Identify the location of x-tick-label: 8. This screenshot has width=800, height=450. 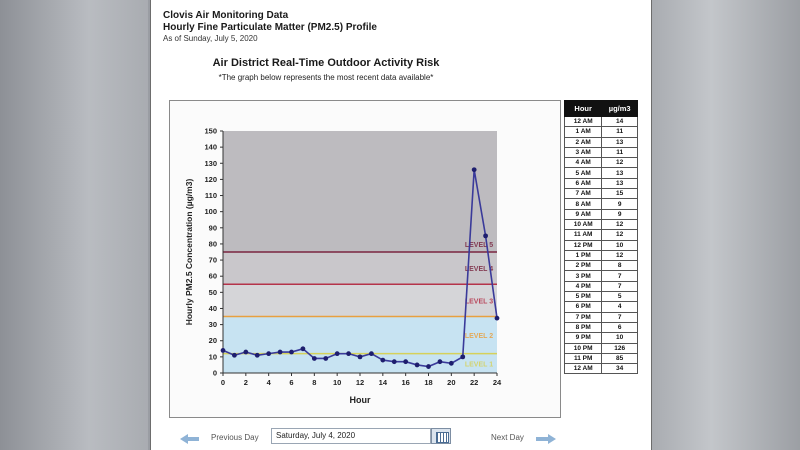
(314, 382).